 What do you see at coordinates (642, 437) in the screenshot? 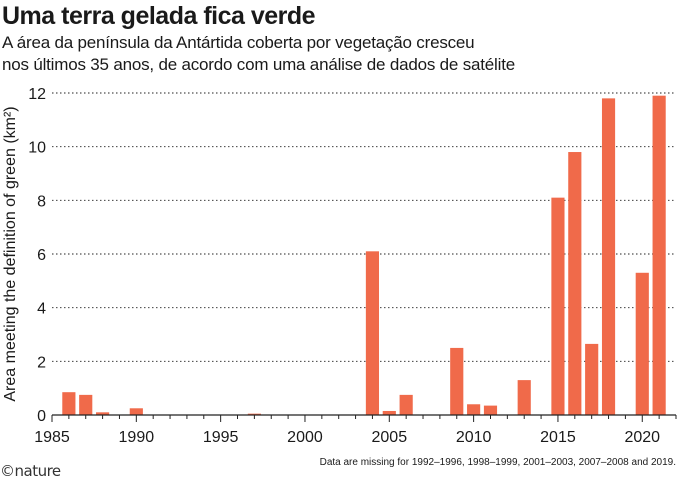
I see `x-tick-label: 2020` at bounding box center [642, 437].